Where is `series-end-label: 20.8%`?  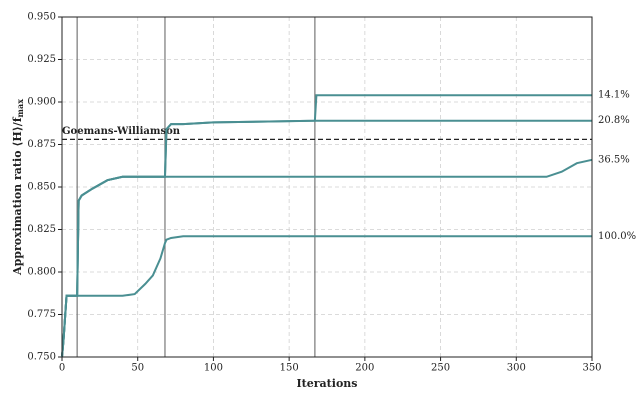 series-end-label: 20.8% is located at coordinates (614, 120).